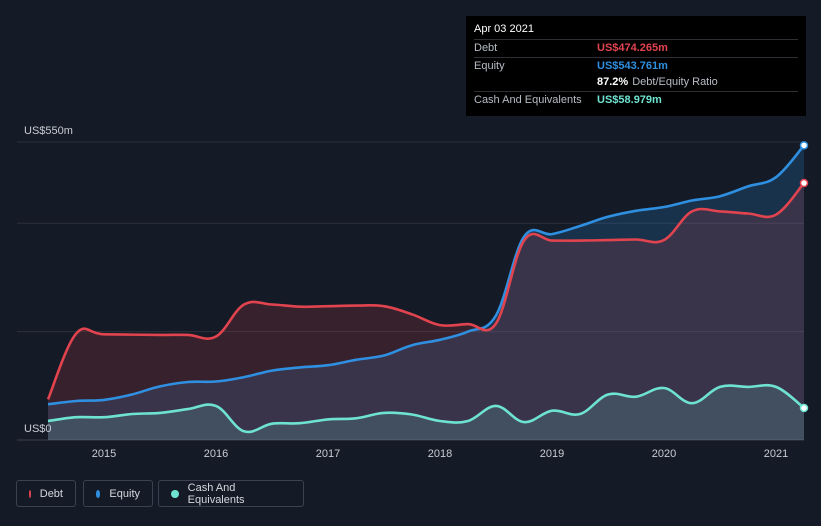  What do you see at coordinates (632, 48) in the screenshot?
I see `tooltip-debt-value: US$474.265m` at bounding box center [632, 48].